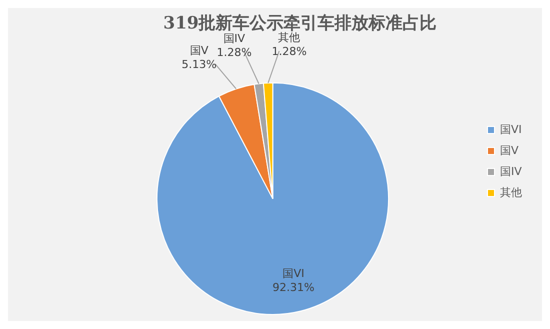 The height and width of the screenshot is (329, 550). Describe the element at coordinates (199, 50) in the screenshot. I see `slice-label: 国V` at that location.